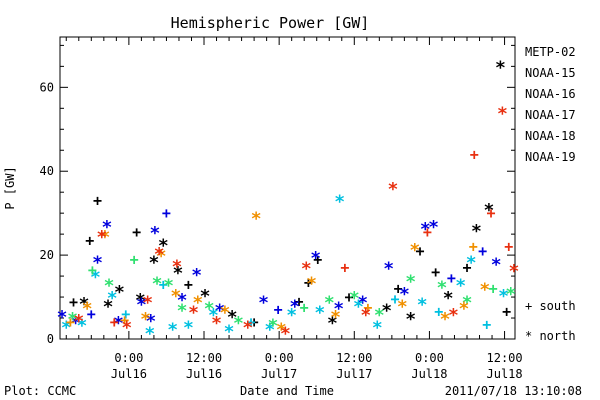 This screenshot has height=400, width=600. Describe the element at coordinates (513, 391) in the screenshot. I see `timestamp: 2011/07/18 13:10:08` at that location.